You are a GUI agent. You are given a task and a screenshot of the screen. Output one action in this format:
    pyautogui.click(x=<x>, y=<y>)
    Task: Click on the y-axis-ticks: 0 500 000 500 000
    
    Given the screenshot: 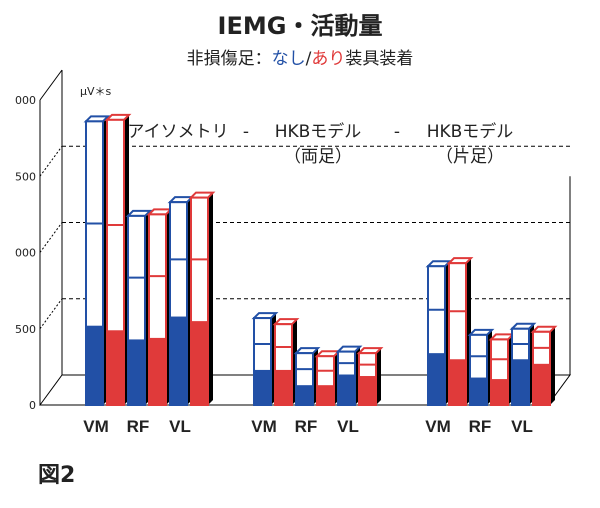 What is the action you would take?
    pyautogui.click(x=25, y=253)
    